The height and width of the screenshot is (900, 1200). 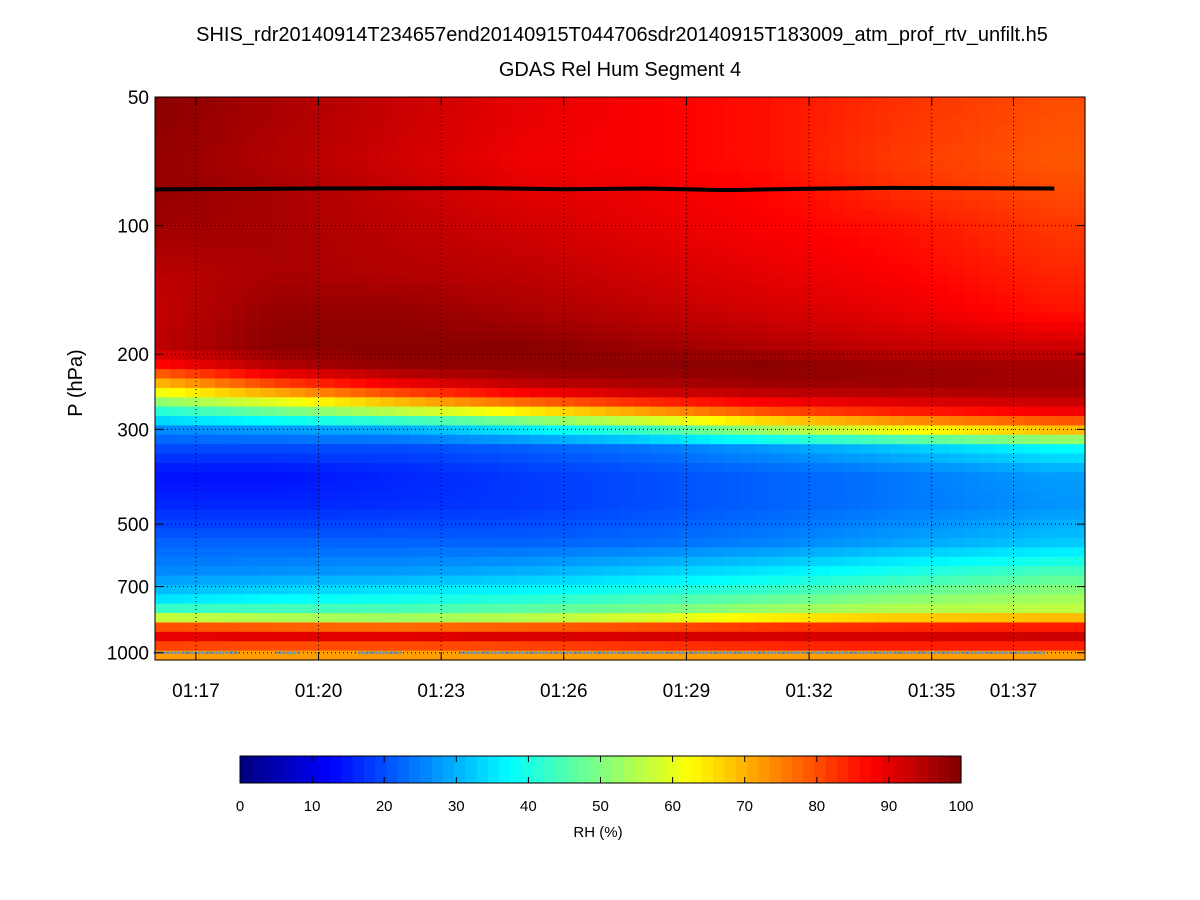 I want to click on colorbar-label: RH (%), so click(x=597, y=832).